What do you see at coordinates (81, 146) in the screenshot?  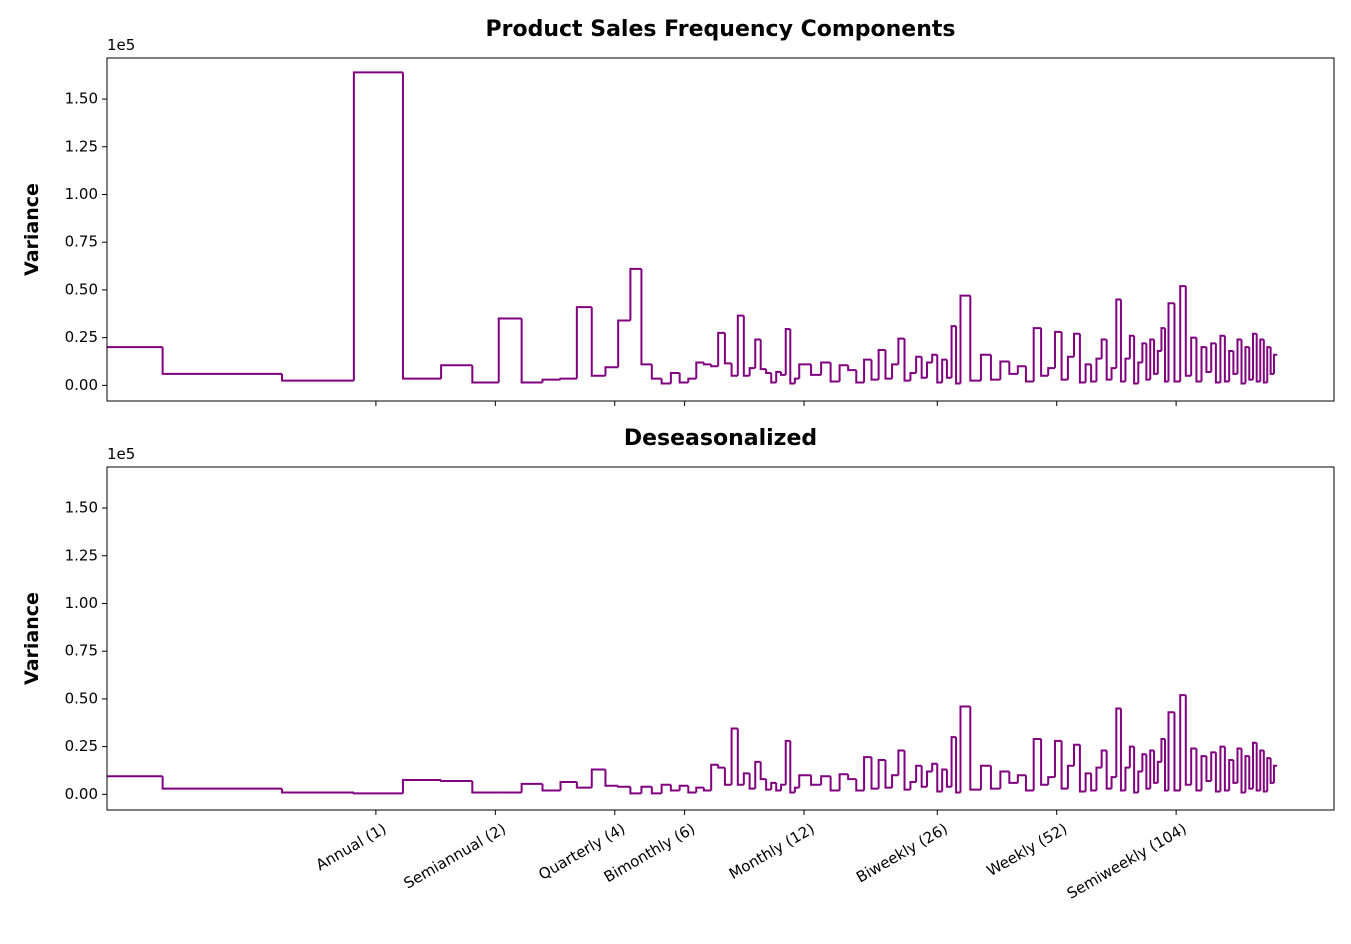 I see `y-tick-label: 1.25` at bounding box center [81, 146].